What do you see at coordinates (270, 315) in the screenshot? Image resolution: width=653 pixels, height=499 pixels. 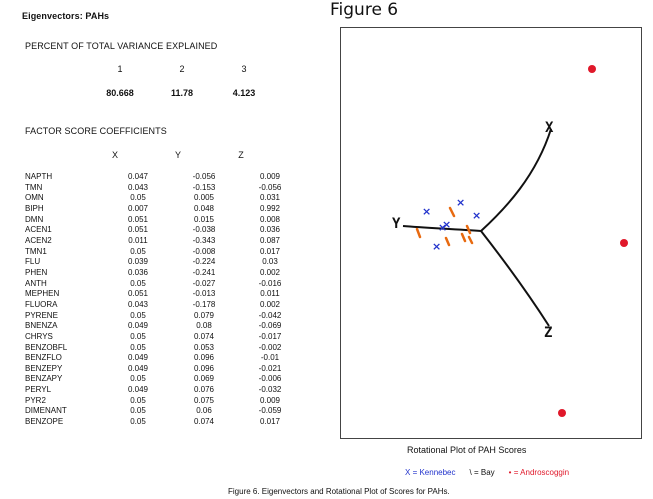 I see `coef-z: -0.042` at bounding box center [270, 315].